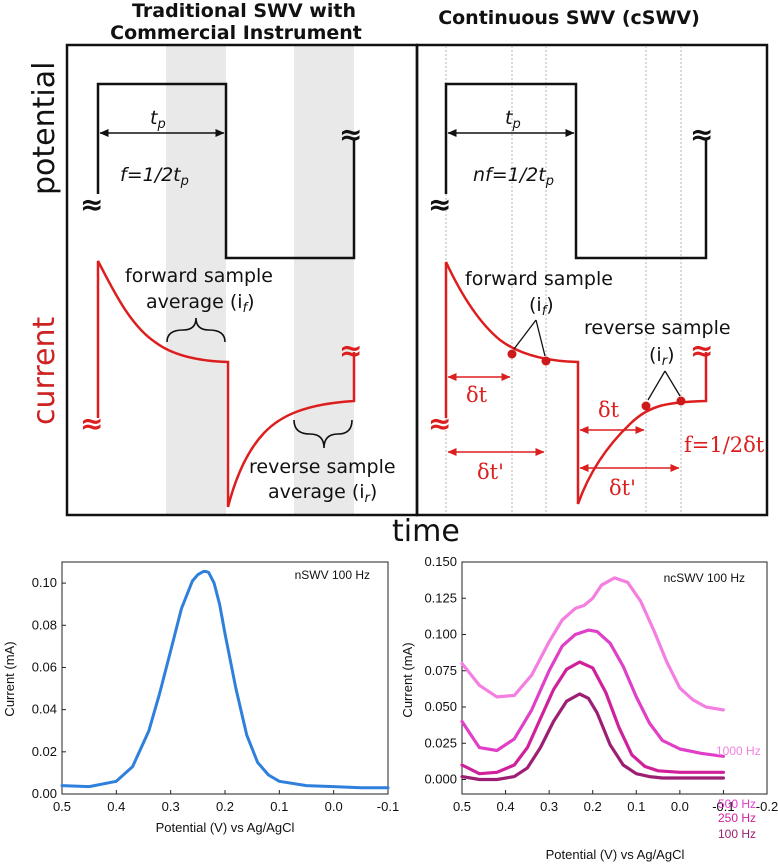 The width and height of the screenshot is (778, 866). What do you see at coordinates (225, 827) in the screenshot?
I see `nswv-xlabel: Potential (V) vs Ag/AgCl` at bounding box center [225, 827].